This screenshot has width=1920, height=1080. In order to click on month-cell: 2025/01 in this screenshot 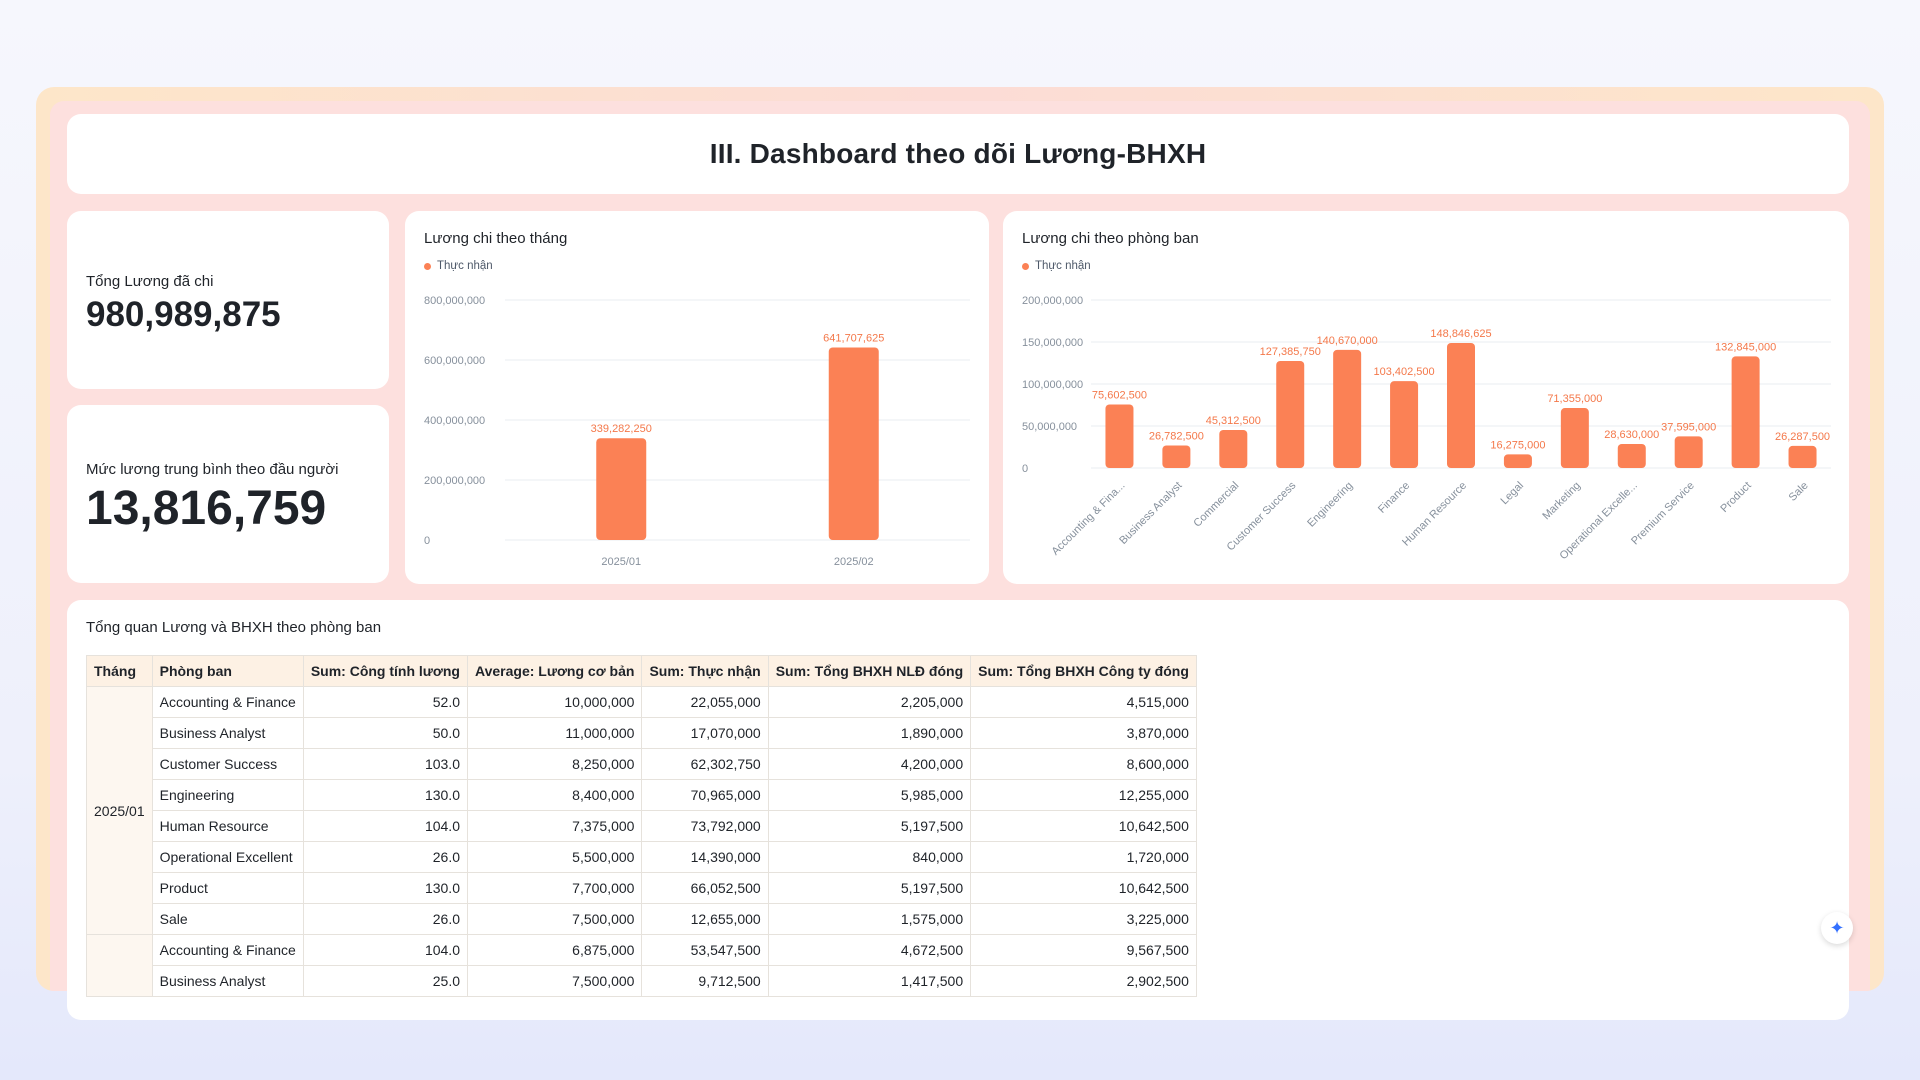, I will do `click(119, 810)`.